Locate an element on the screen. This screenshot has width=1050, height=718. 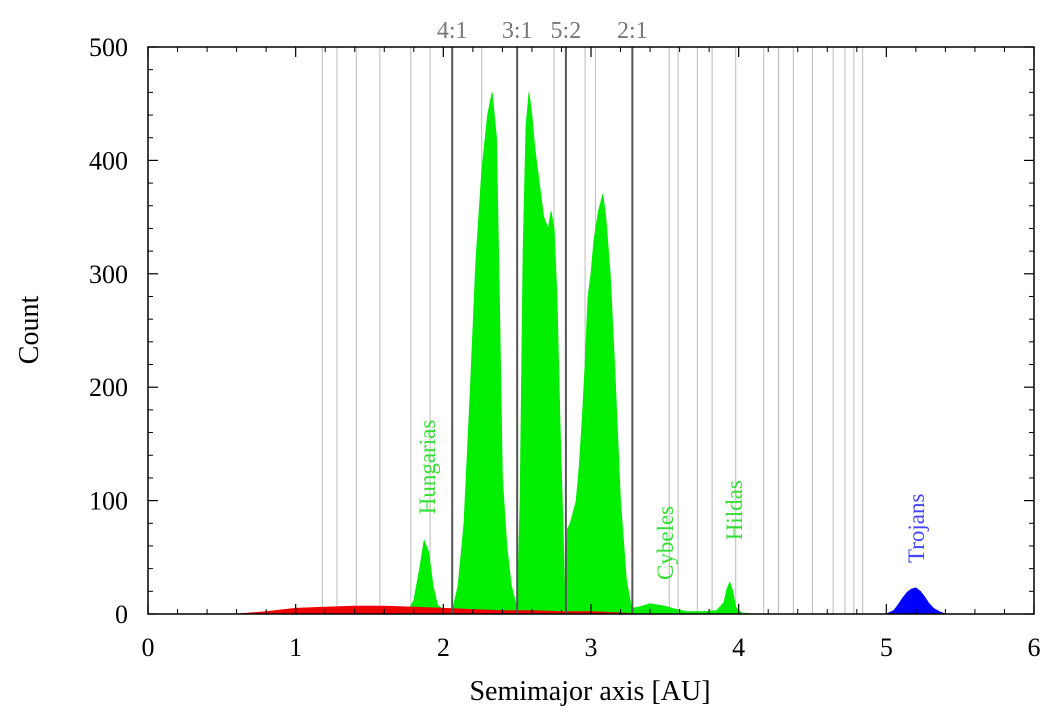
resonance-label: 4:1 is located at coordinates (452, 31).